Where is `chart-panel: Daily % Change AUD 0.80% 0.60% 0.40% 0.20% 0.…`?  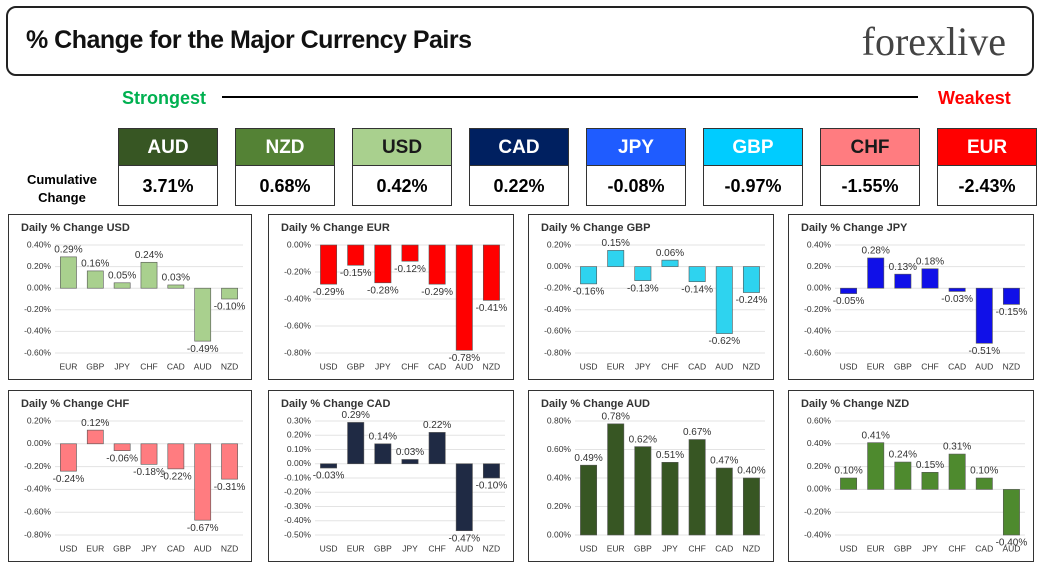
chart-panel: Daily % Change AUD 0.80% 0.60% 0.40% 0.20% 0.… is located at coordinates (651, 476).